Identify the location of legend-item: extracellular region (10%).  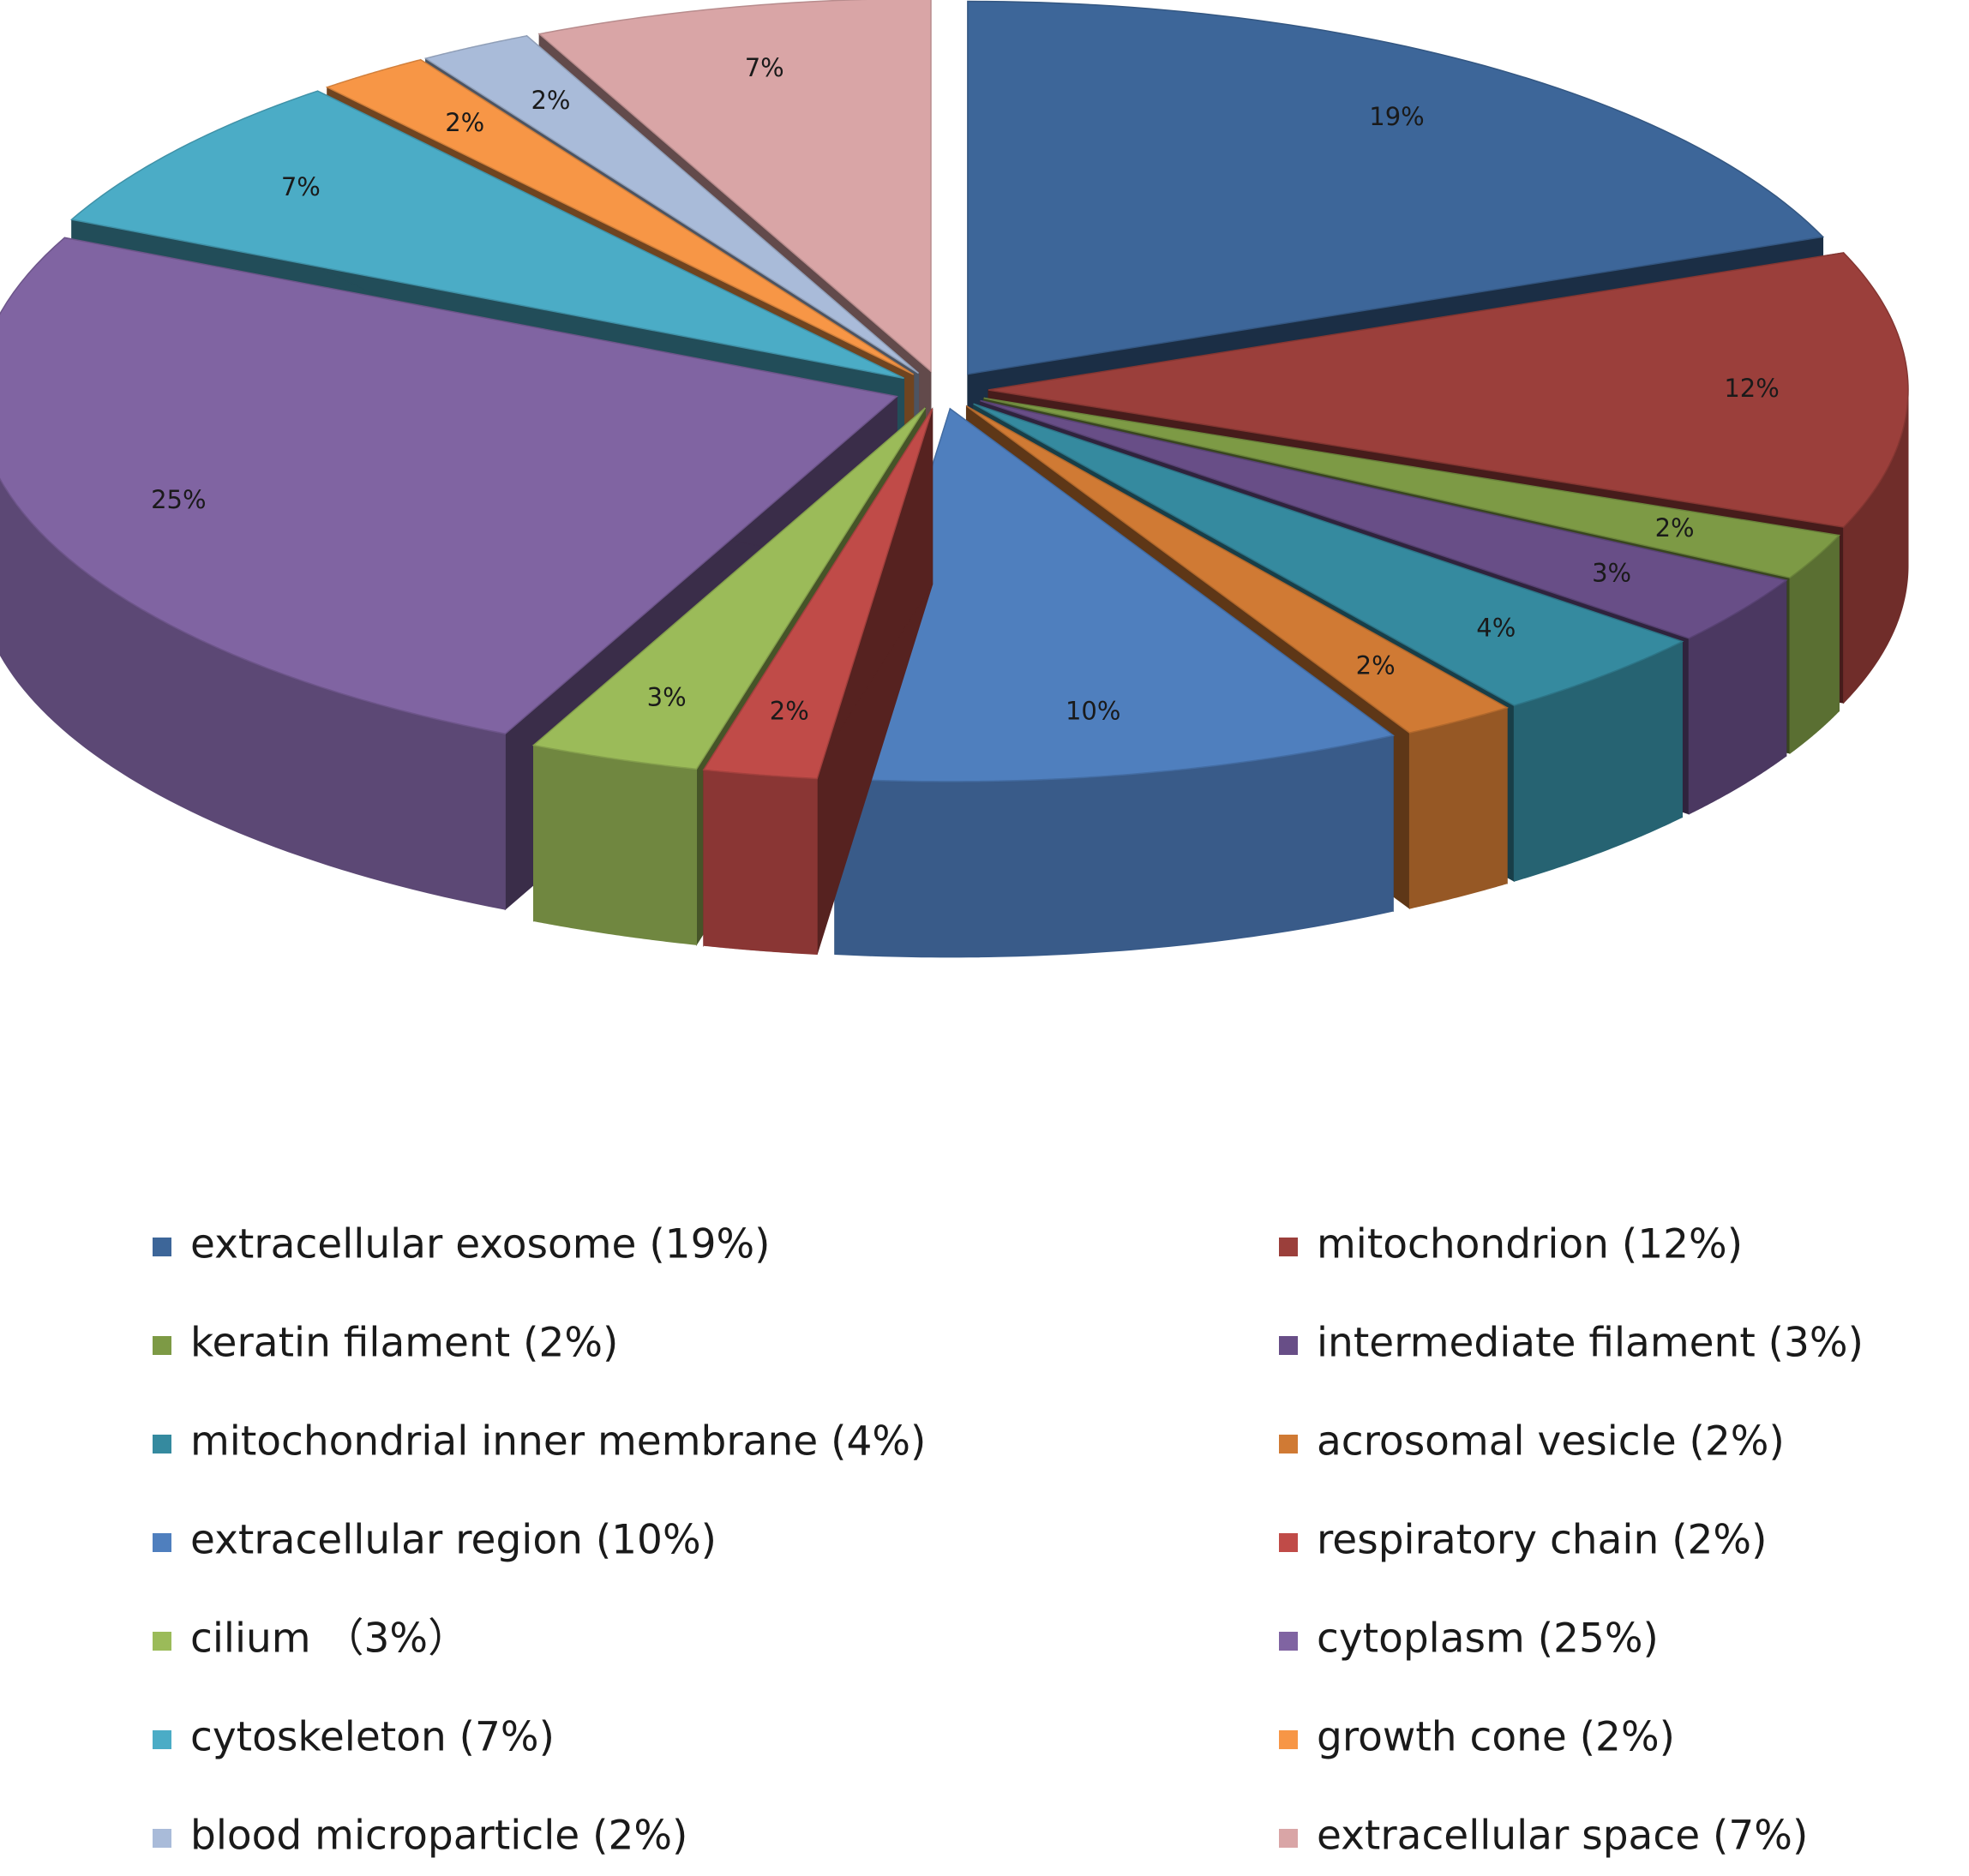
(435, 1540).